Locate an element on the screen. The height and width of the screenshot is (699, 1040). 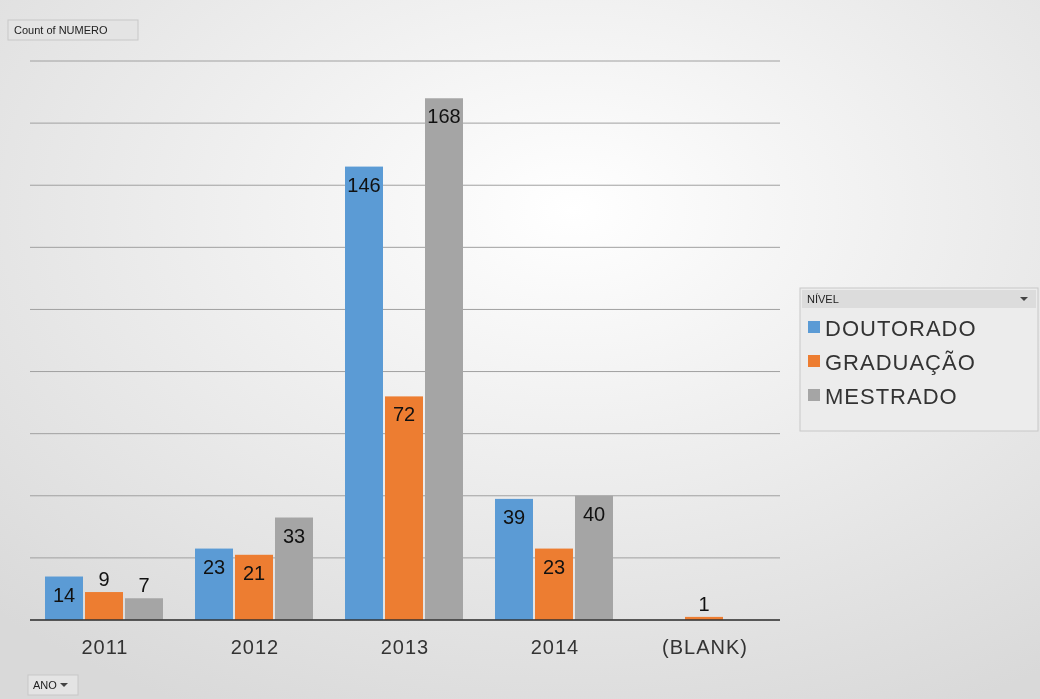
data-label: 40 is located at coordinates (594, 513).